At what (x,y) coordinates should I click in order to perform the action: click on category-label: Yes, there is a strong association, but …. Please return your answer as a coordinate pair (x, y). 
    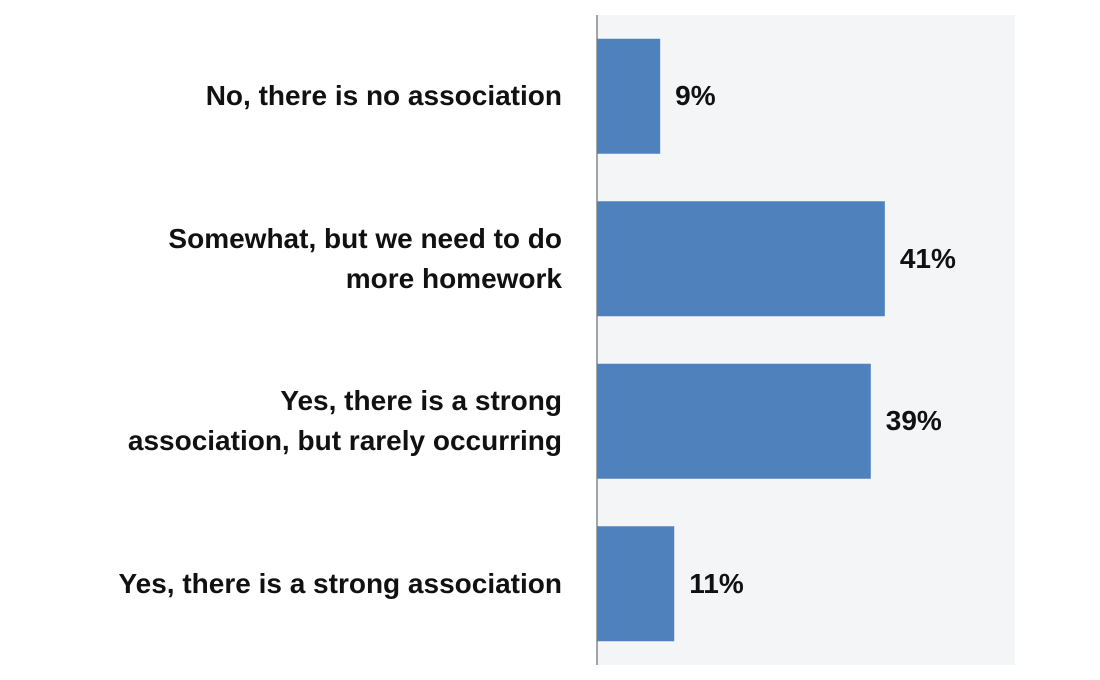
    Looking at the image, I should click on (344, 421).